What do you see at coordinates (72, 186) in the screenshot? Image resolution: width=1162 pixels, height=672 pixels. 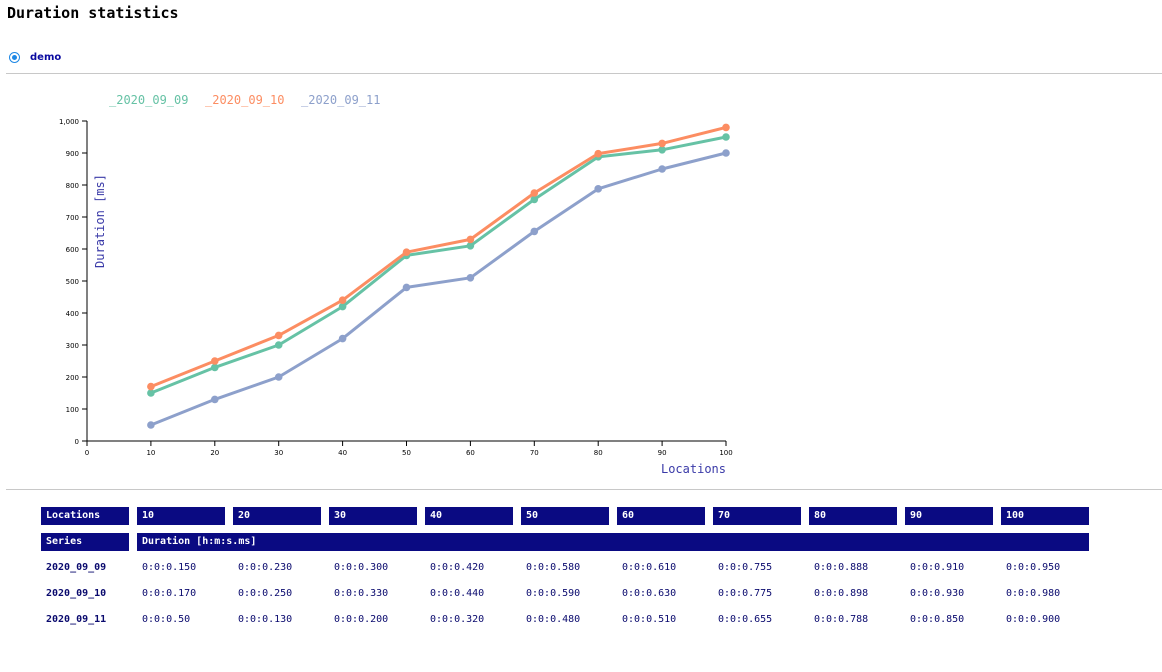 I see `y-tick-label: 800` at bounding box center [72, 186].